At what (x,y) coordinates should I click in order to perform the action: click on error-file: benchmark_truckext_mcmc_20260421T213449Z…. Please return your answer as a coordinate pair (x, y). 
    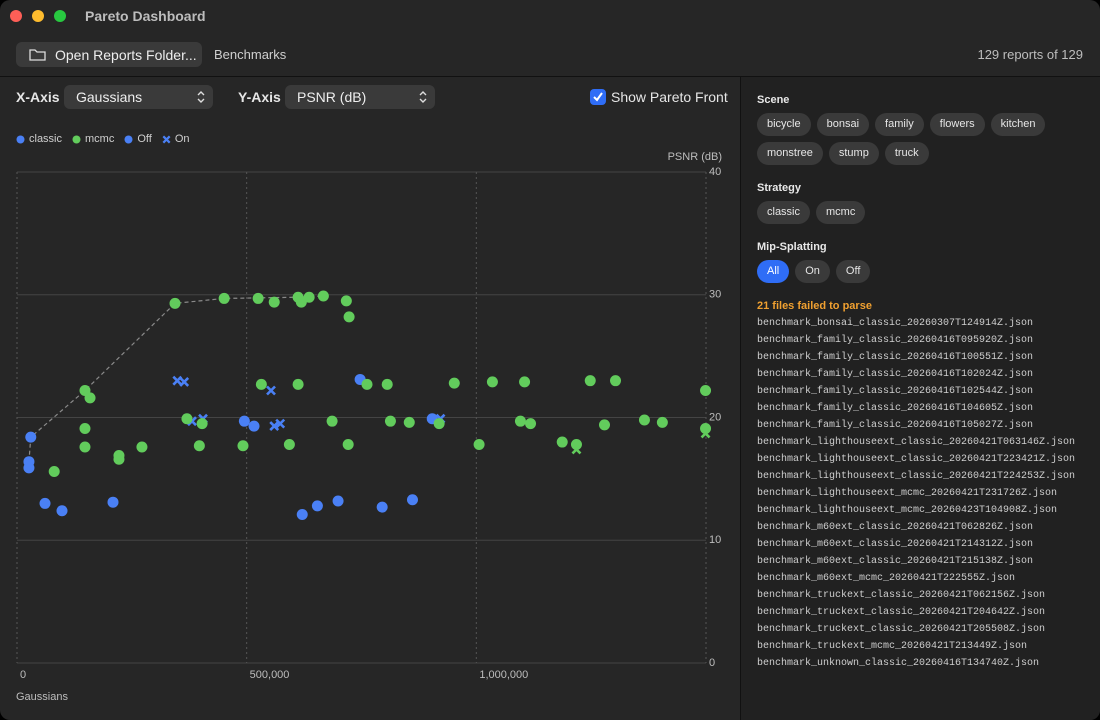
    Looking at the image, I should click on (892, 646).